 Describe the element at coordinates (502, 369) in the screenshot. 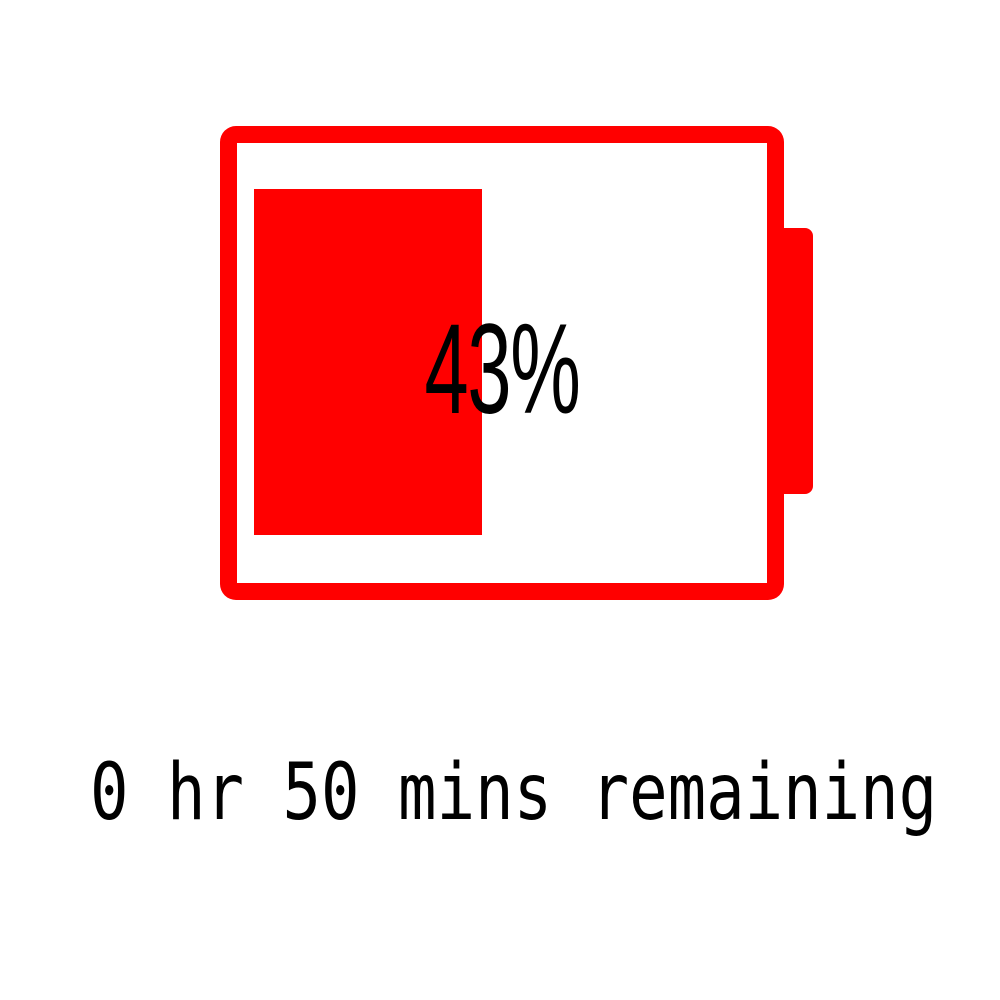

I see `battery-percentage: 43%` at that location.